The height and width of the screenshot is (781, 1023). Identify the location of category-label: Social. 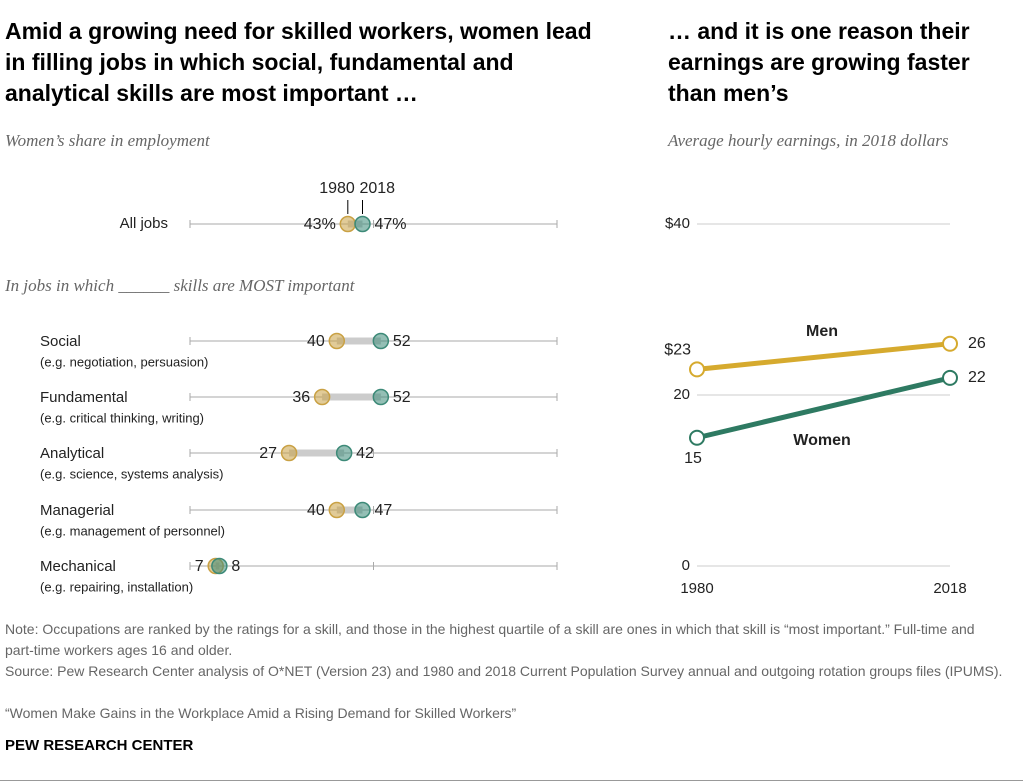
(60, 341).